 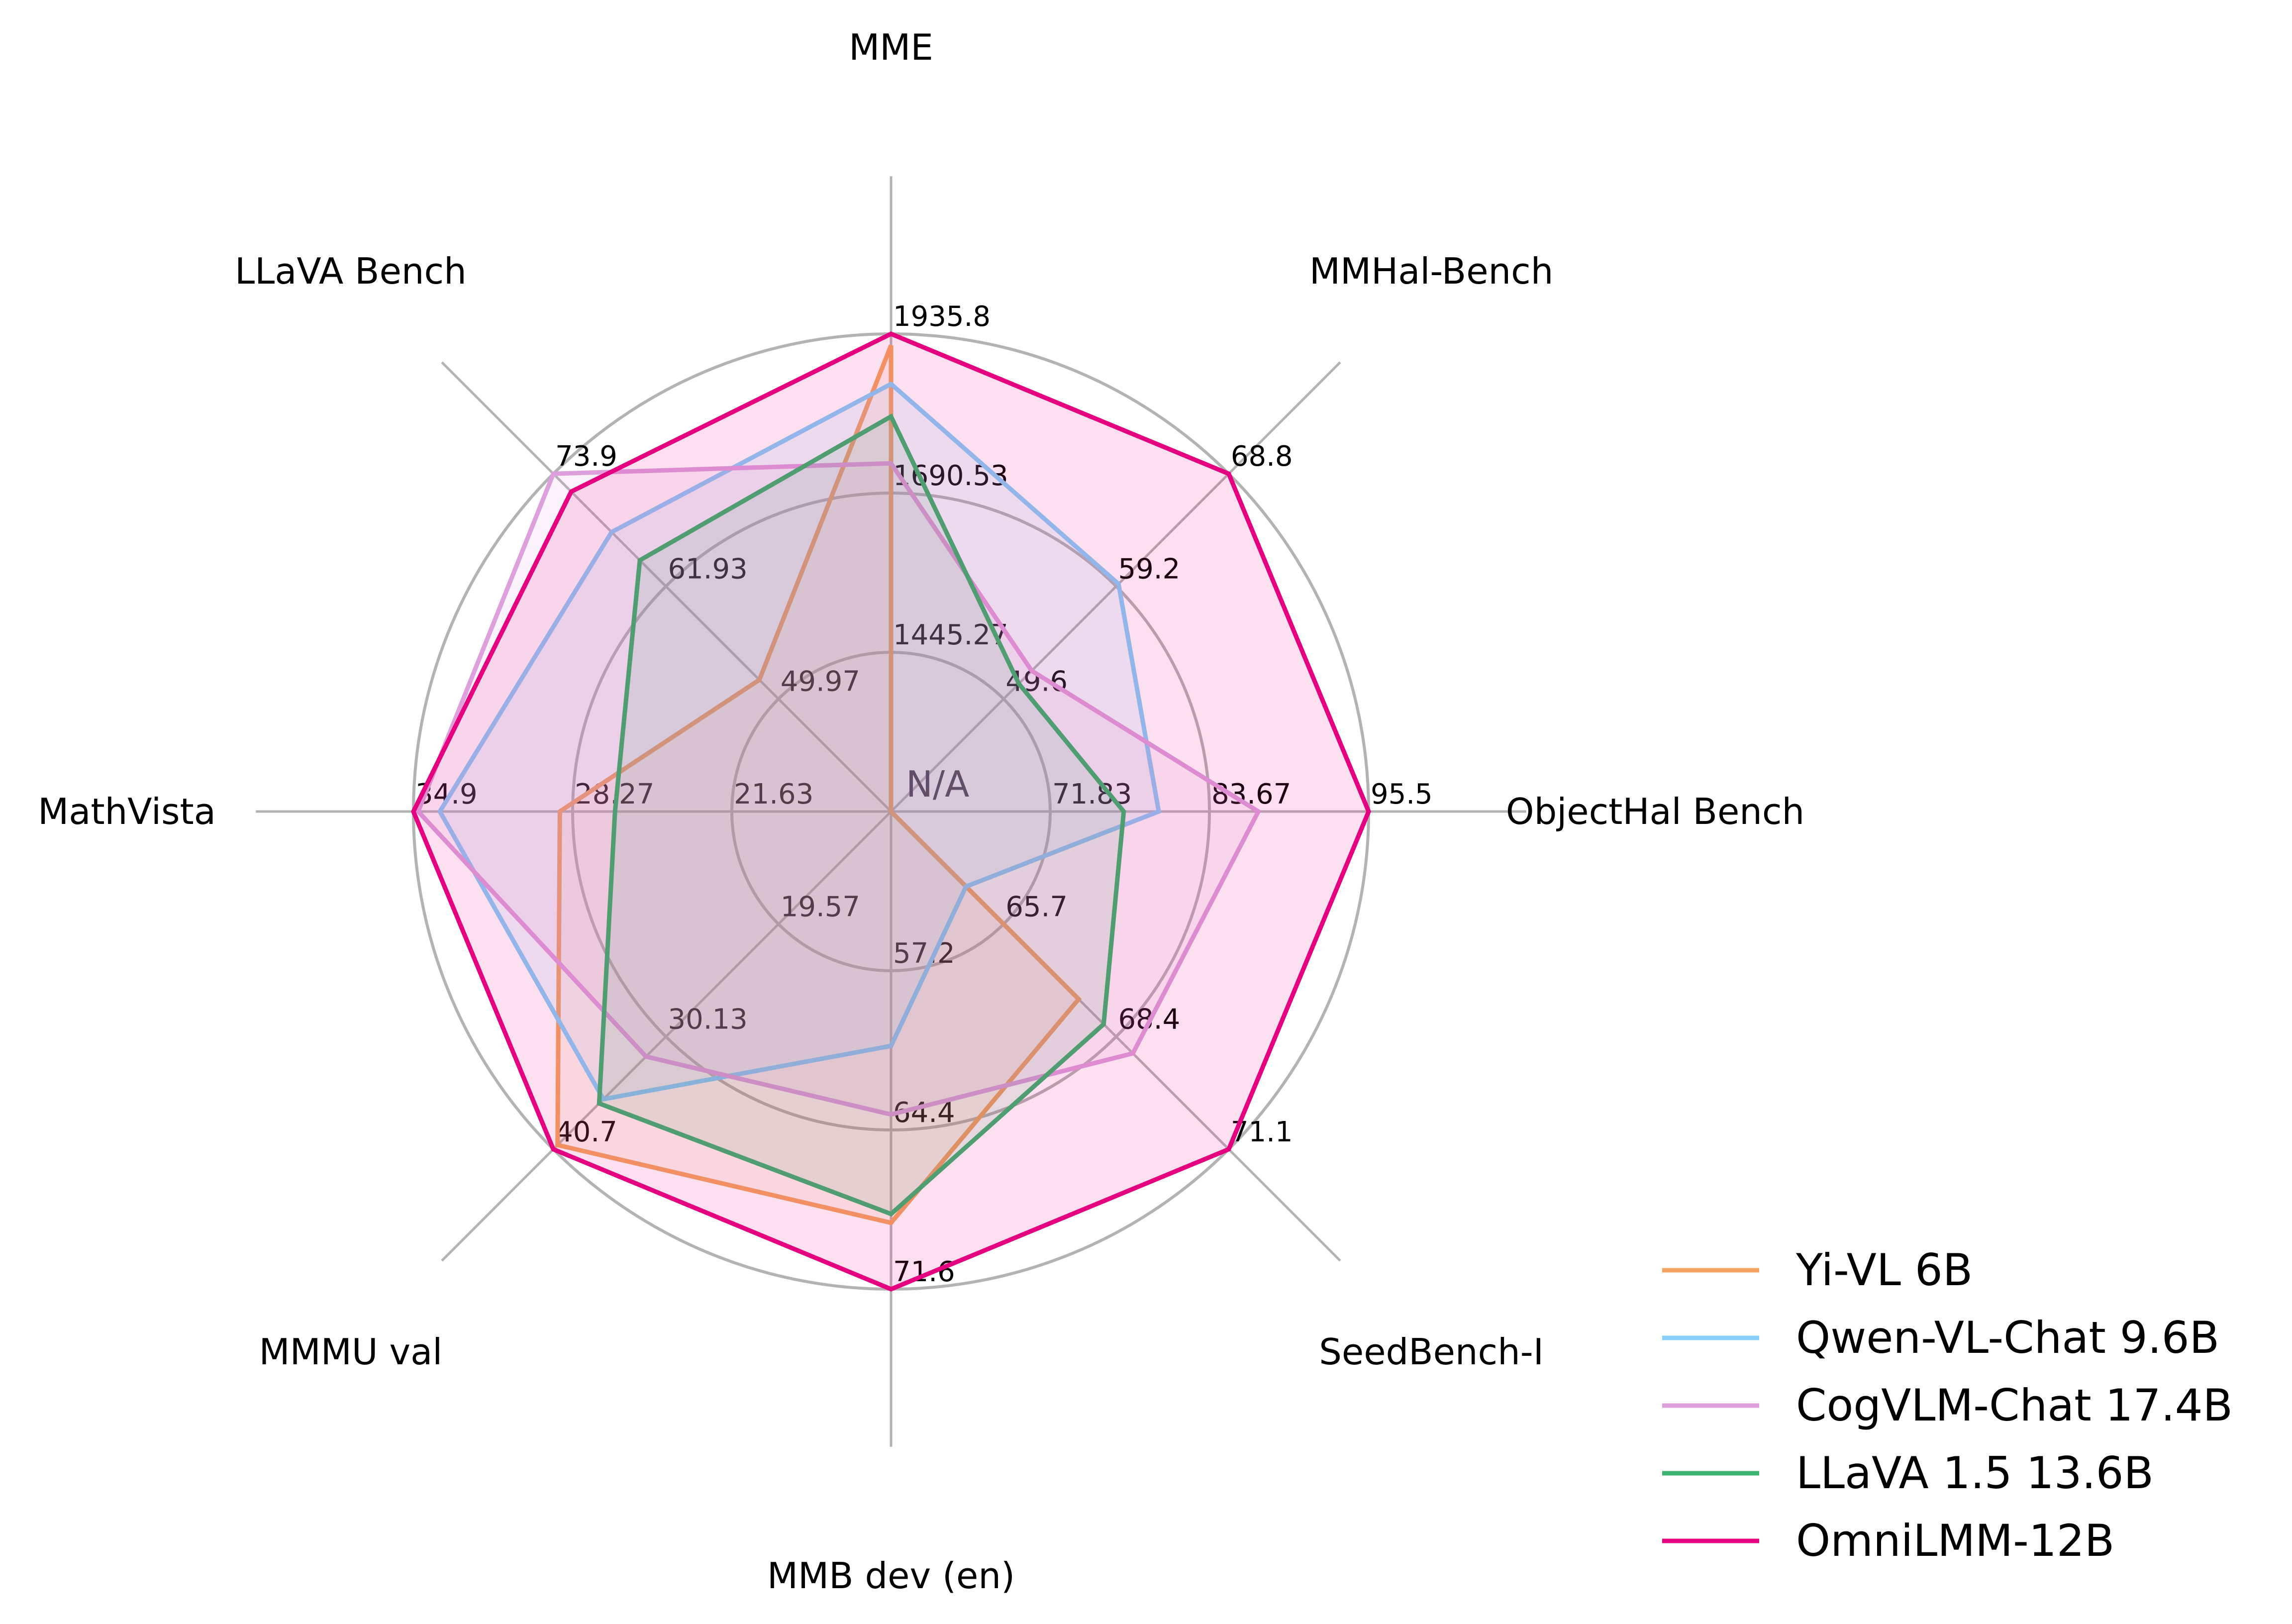 What do you see at coordinates (1149, 569) in the screenshot?
I see `tick-label: 59.2` at bounding box center [1149, 569].